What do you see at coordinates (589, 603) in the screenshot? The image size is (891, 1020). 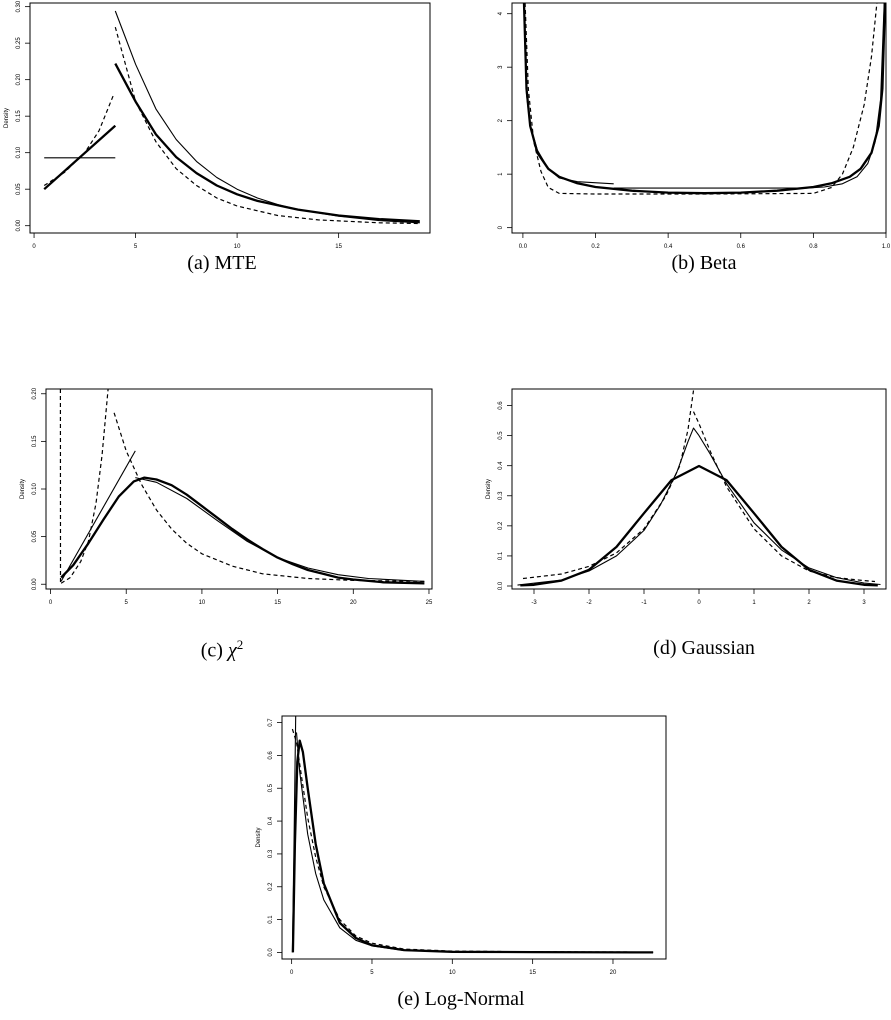 I see `x-tick-label: -2` at bounding box center [589, 603].